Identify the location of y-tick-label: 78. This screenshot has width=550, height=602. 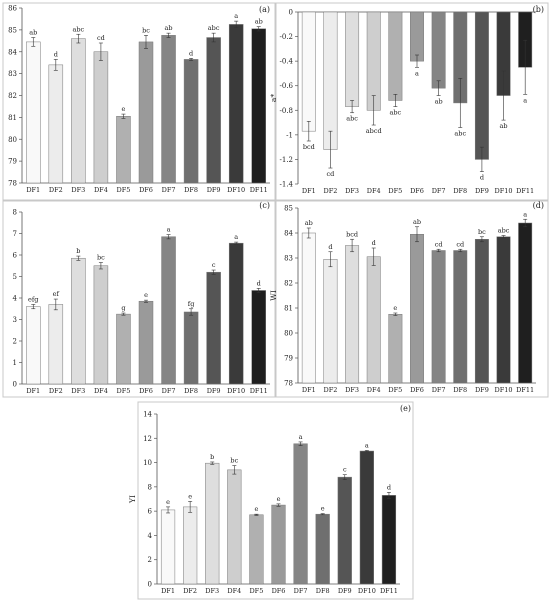
(12, 184).